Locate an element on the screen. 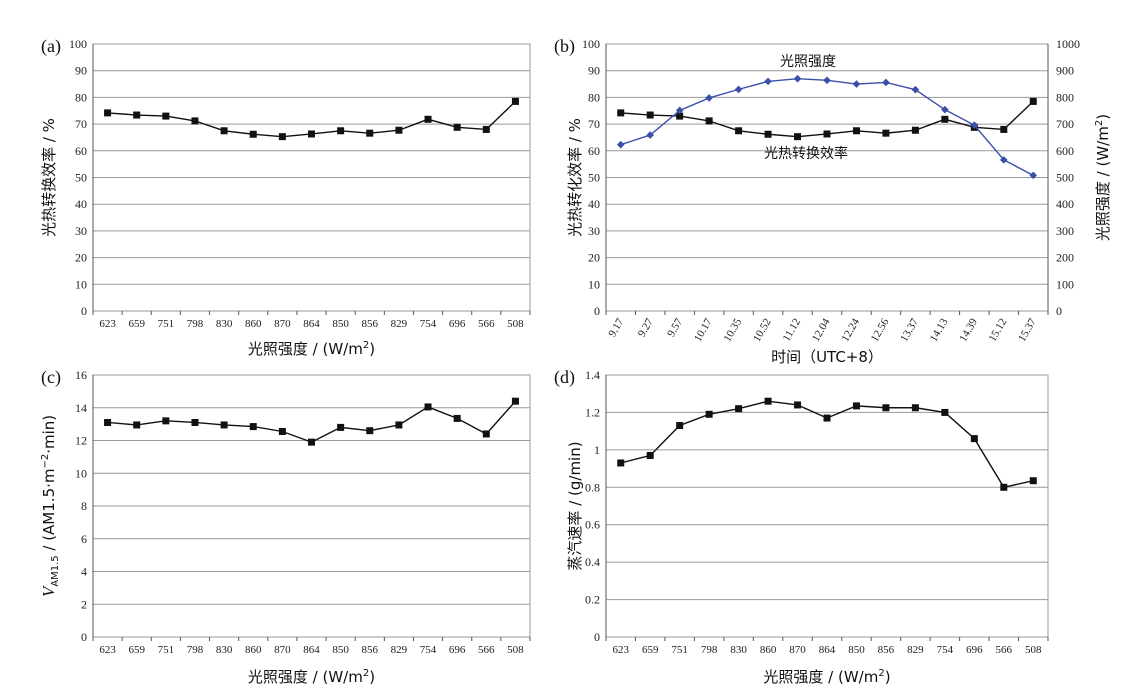 The width and height of the screenshot is (1122, 688). x-tick-label: 14.39 is located at coordinates (968, 330).